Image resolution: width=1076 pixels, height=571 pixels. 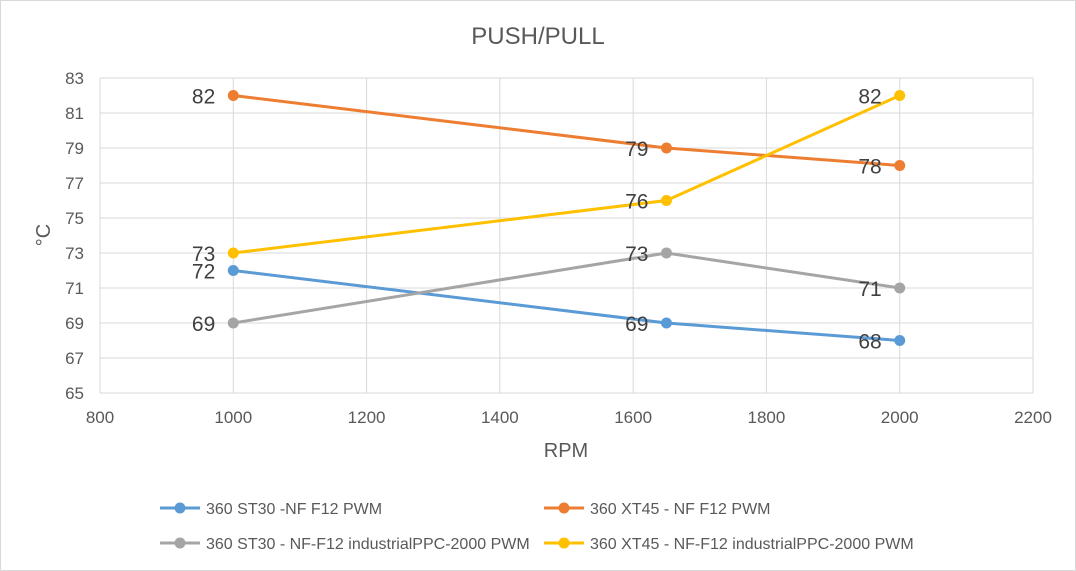 What do you see at coordinates (869, 289) in the screenshot?
I see `data-label: 71` at bounding box center [869, 289].